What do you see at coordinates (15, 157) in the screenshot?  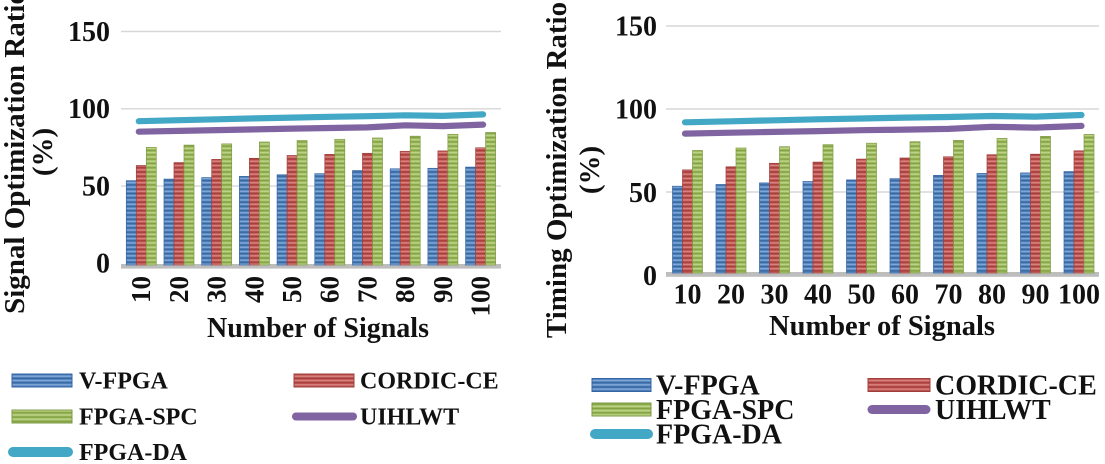 I see `svg-text: Signal Optimization Ratio` at bounding box center [15, 157].